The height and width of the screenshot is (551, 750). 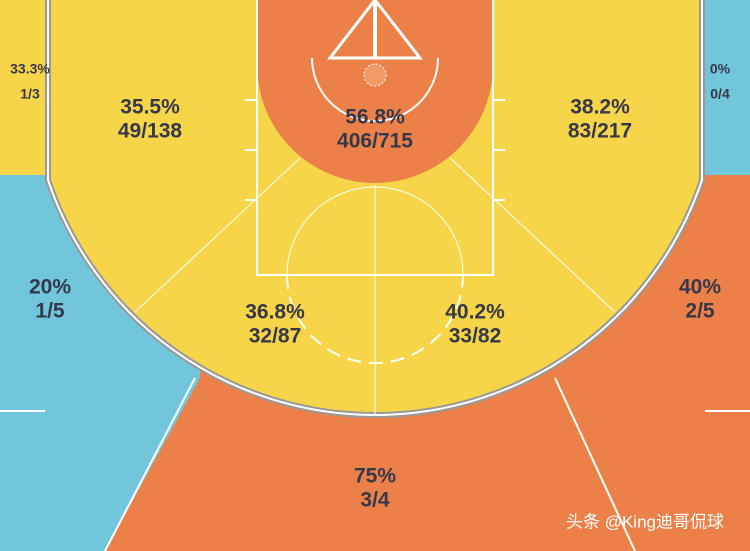 What do you see at coordinates (150, 131) in the screenshot?
I see `zone-made-attempts: 49/138` at bounding box center [150, 131].